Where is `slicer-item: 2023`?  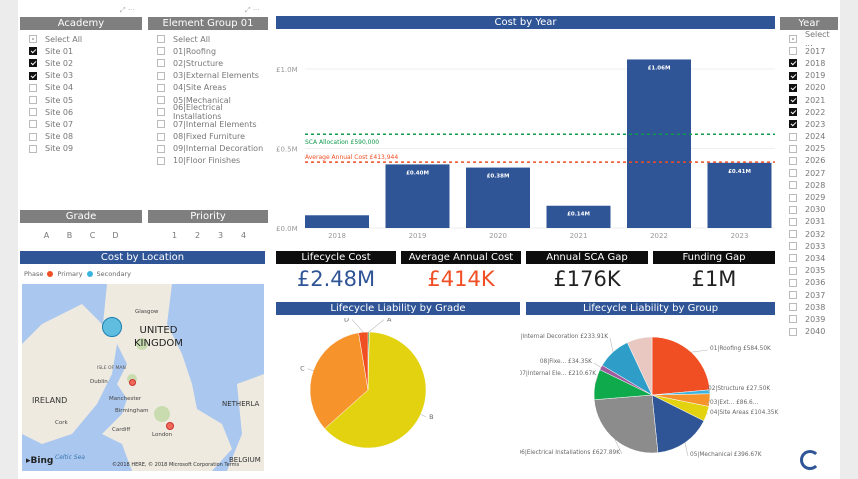 slicer-item: 2023 is located at coordinates (813, 124).